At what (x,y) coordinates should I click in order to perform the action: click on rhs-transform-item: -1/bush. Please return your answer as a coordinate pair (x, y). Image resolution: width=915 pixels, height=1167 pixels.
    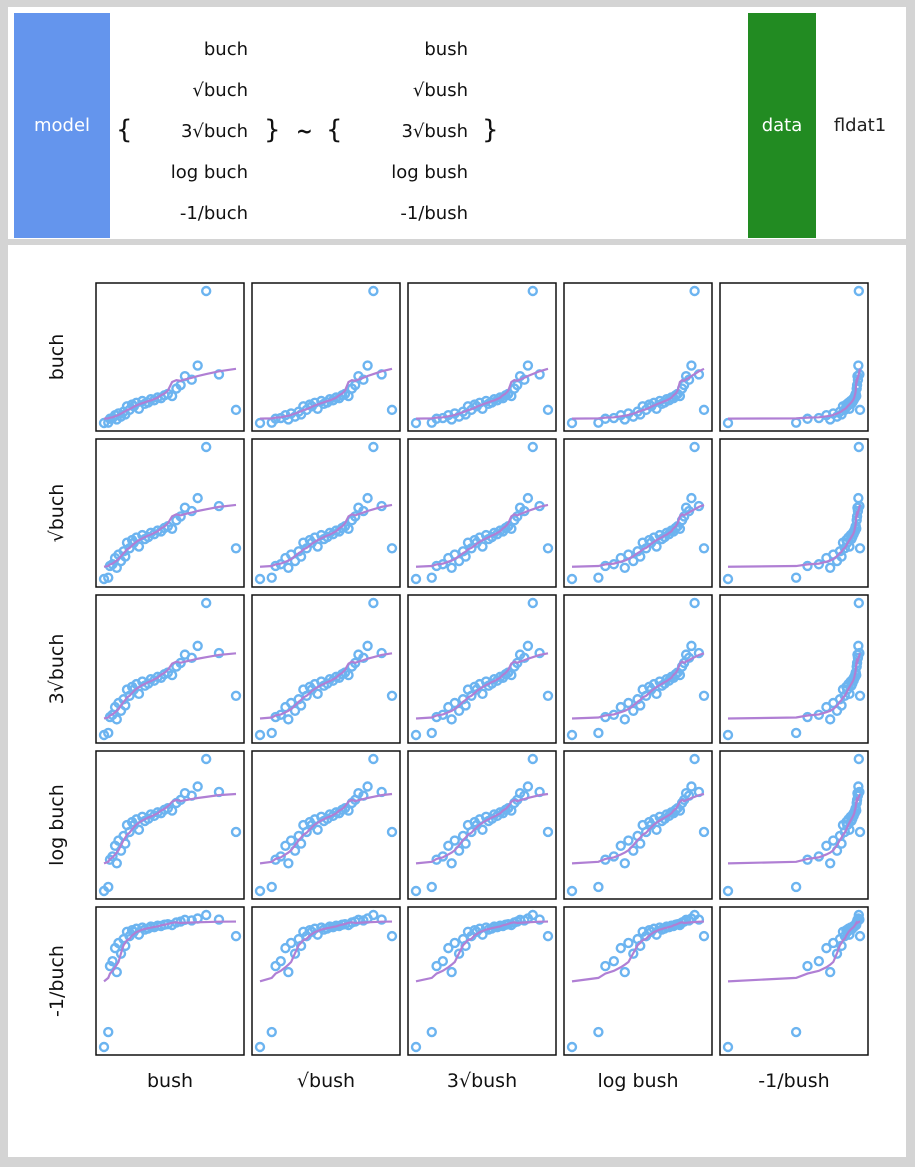
    Looking at the image, I should click on (434, 213).